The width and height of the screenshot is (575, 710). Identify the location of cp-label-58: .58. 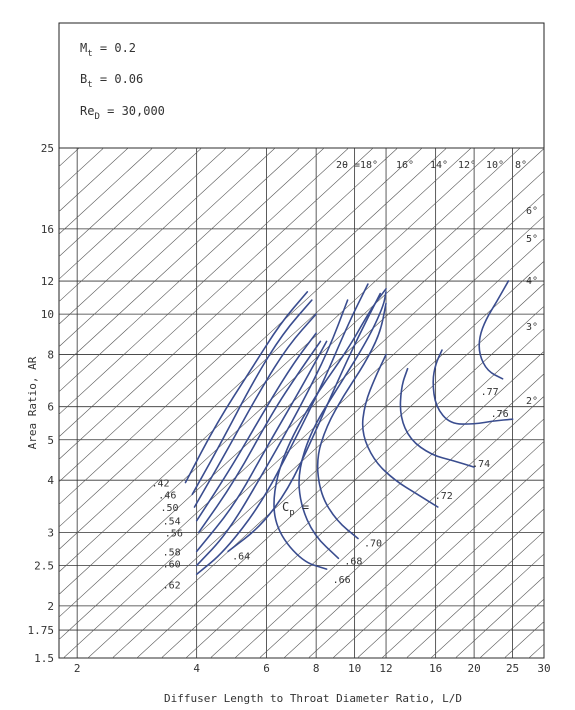
(172, 552).